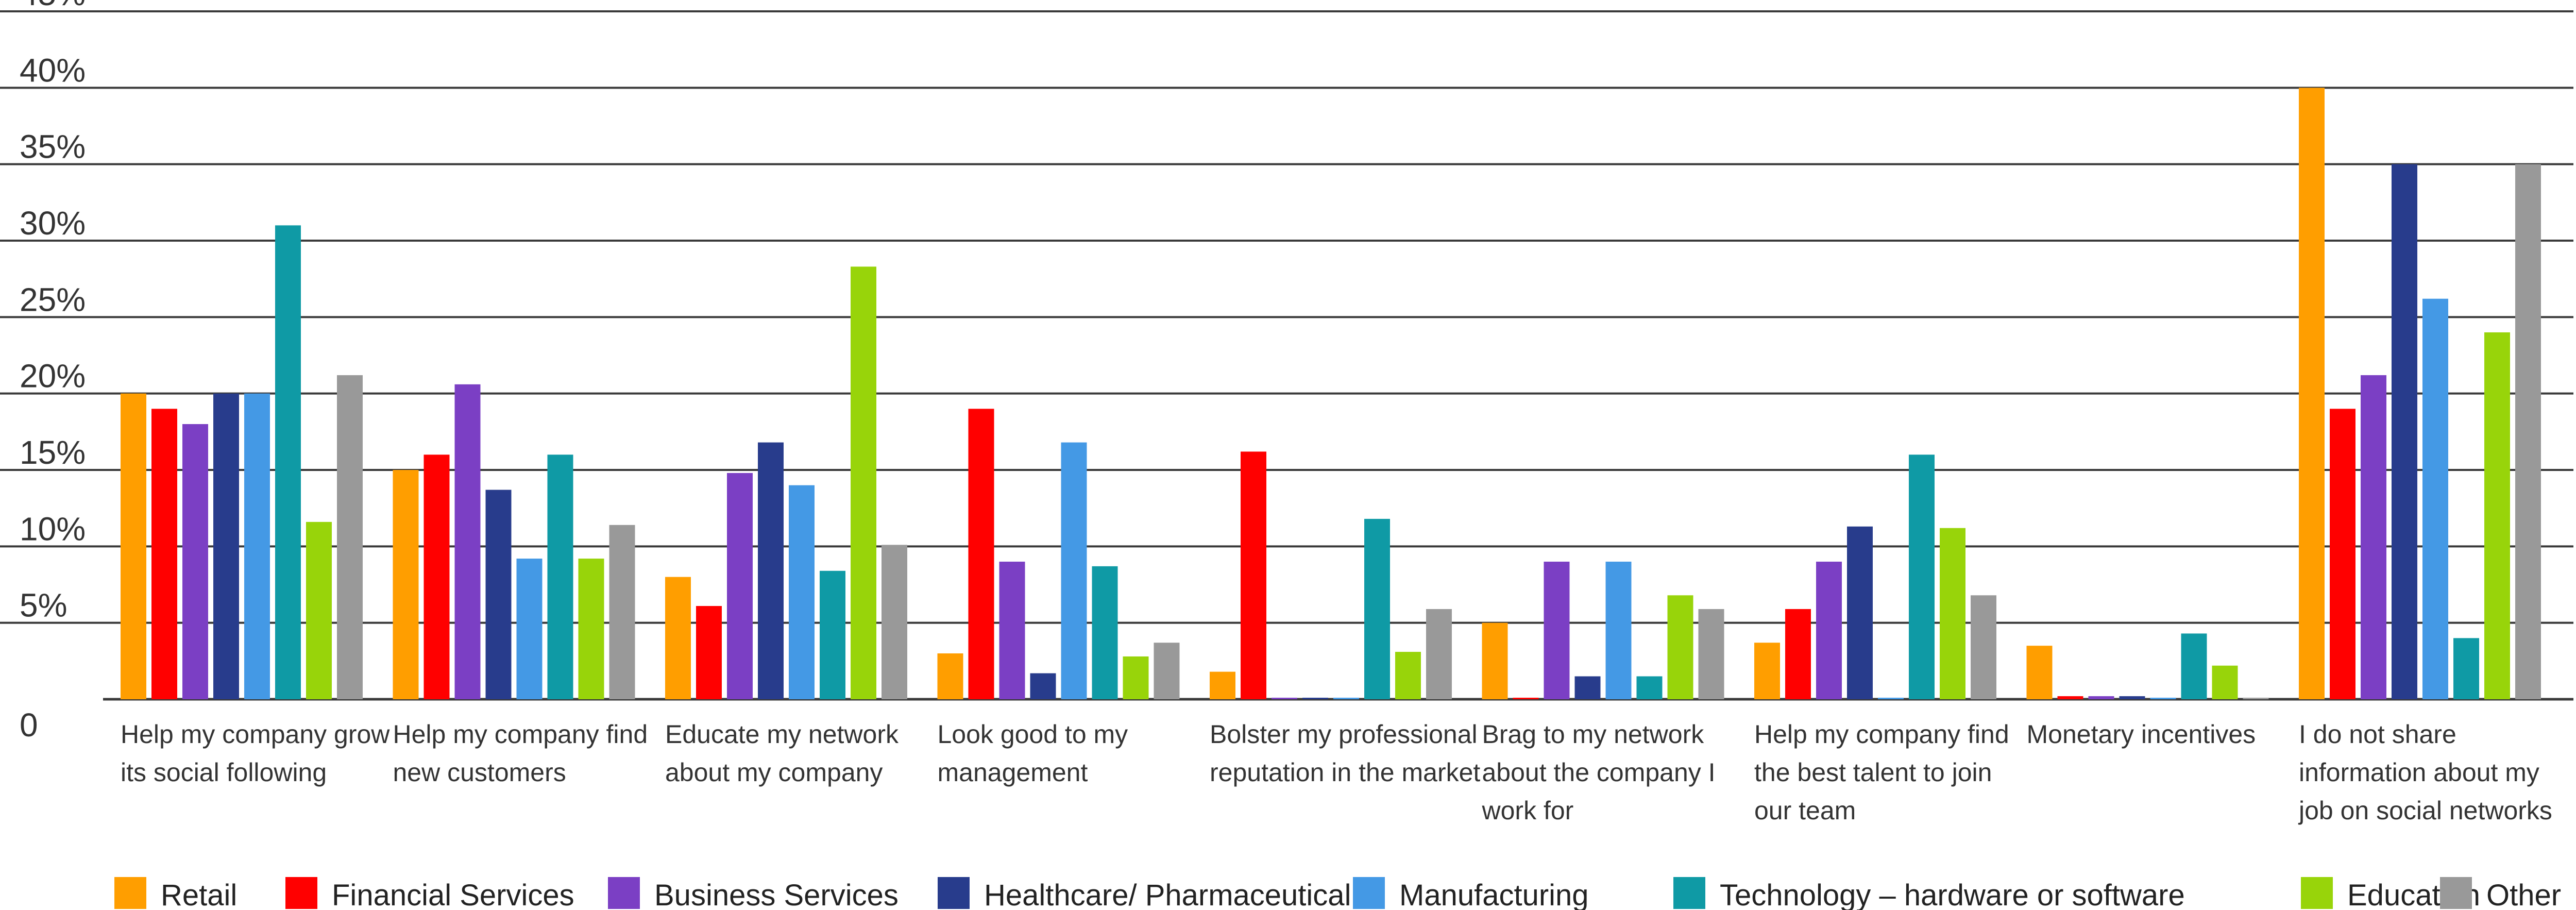 The image size is (2576, 910). What do you see at coordinates (53, 223) in the screenshot?
I see `y-tick-label: 30%` at bounding box center [53, 223].